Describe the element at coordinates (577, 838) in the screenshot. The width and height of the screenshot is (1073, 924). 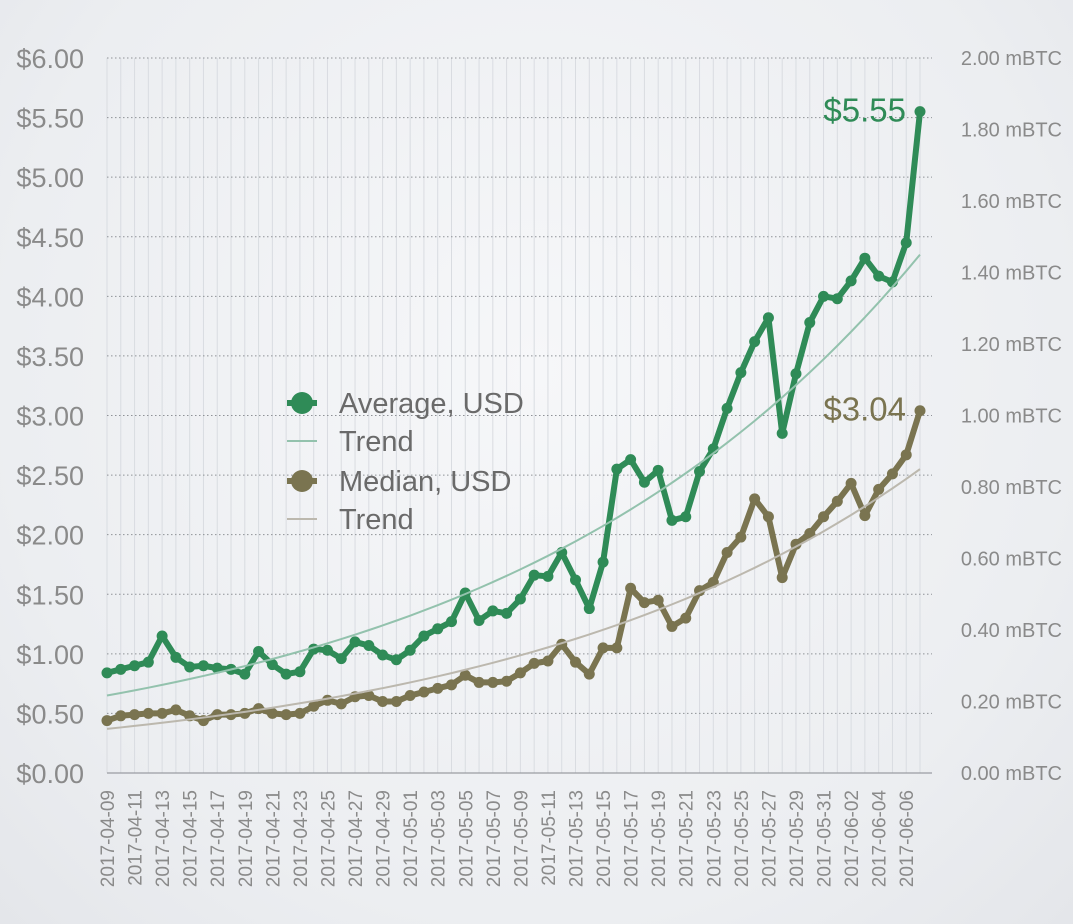
I see `x-tick-label: 2017-05-13` at that location.